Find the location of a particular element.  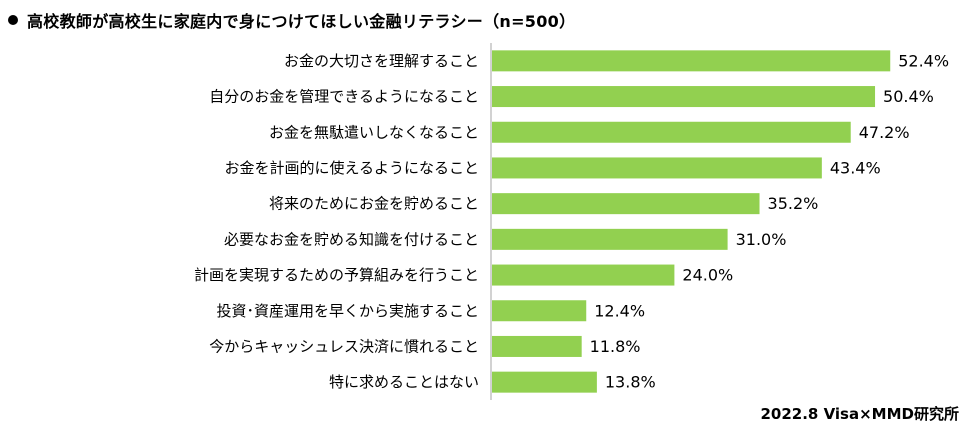

category-label: 今からキャッシュレス決済に慣れること is located at coordinates (344, 346).